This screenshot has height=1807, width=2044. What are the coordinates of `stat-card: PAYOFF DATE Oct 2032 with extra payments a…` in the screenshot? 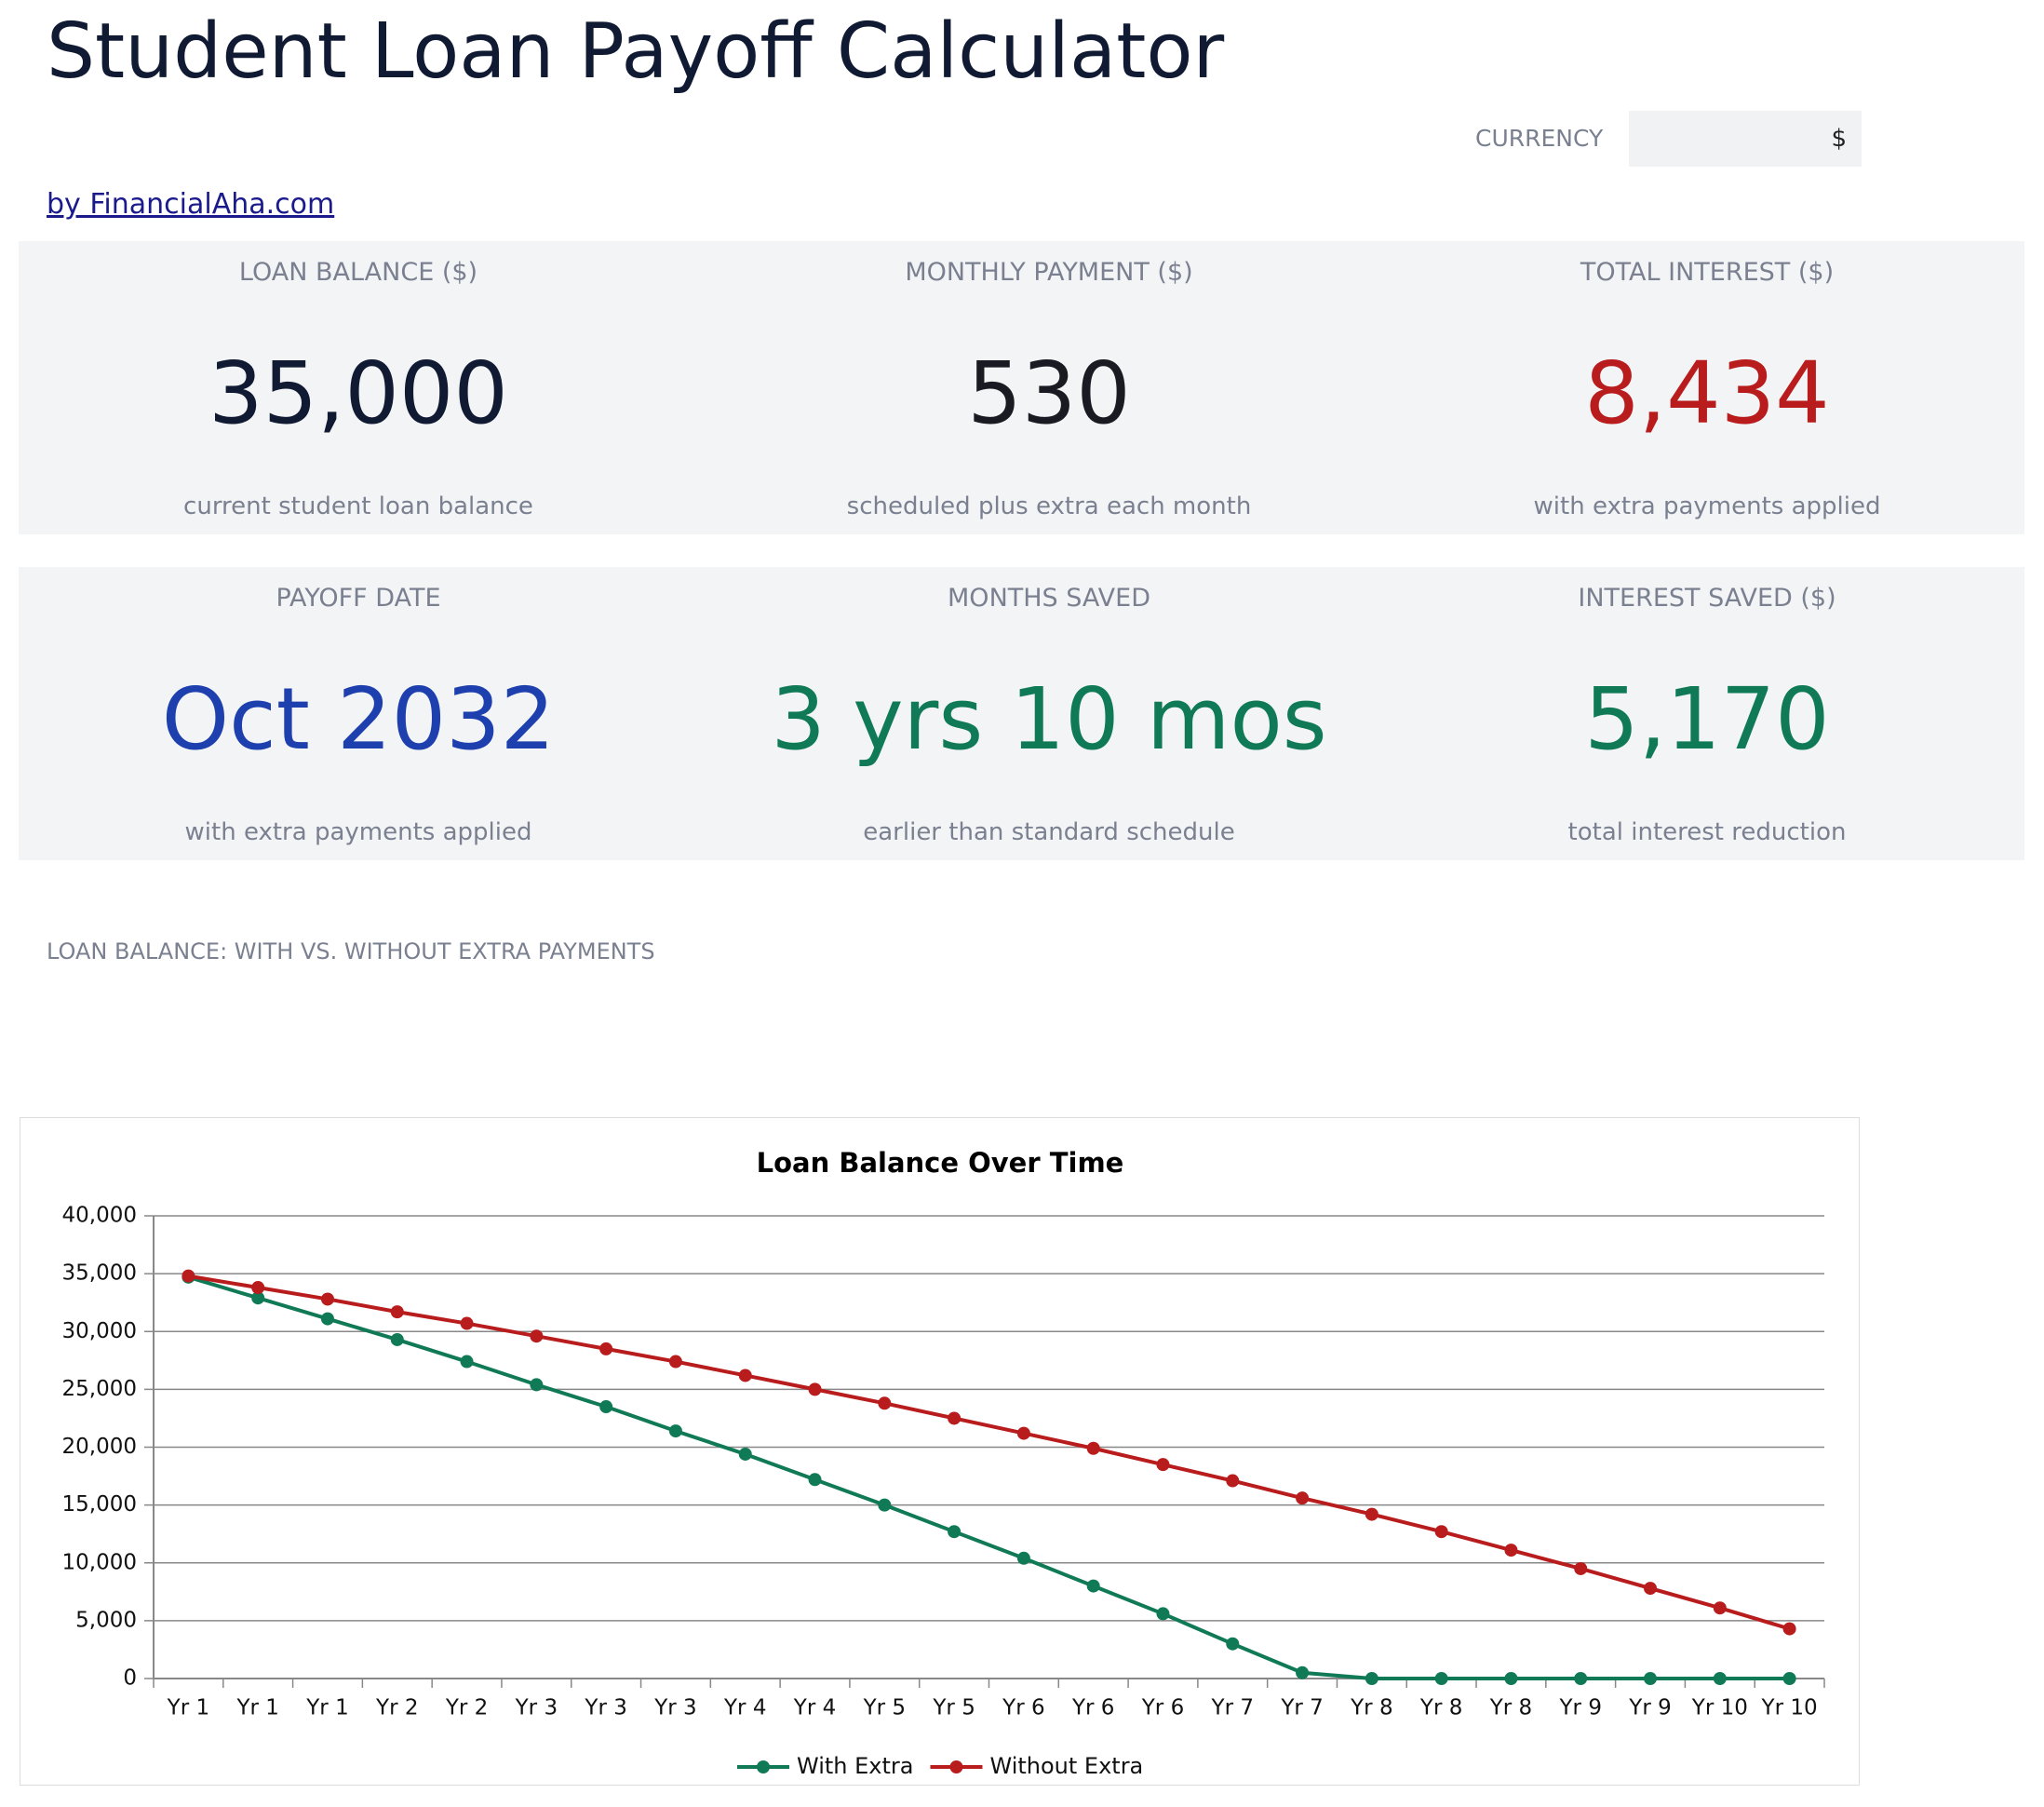 It's located at (359, 713).